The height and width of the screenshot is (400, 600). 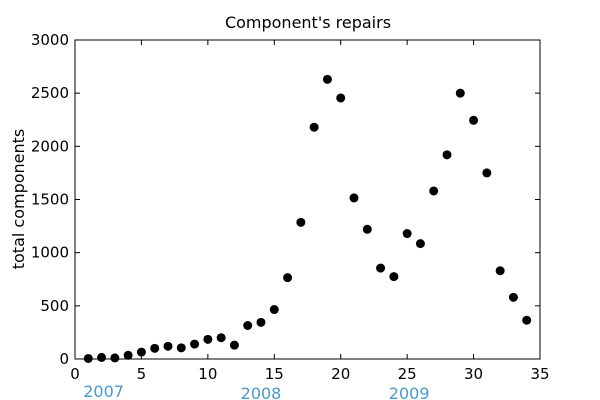 I want to click on y-tick-label: 2000, so click(x=50, y=146).